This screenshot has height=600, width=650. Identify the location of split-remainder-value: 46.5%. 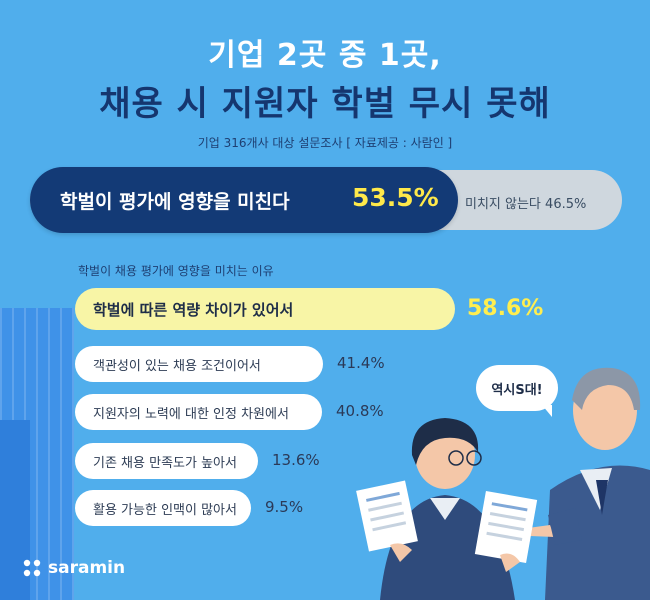
(566, 204).